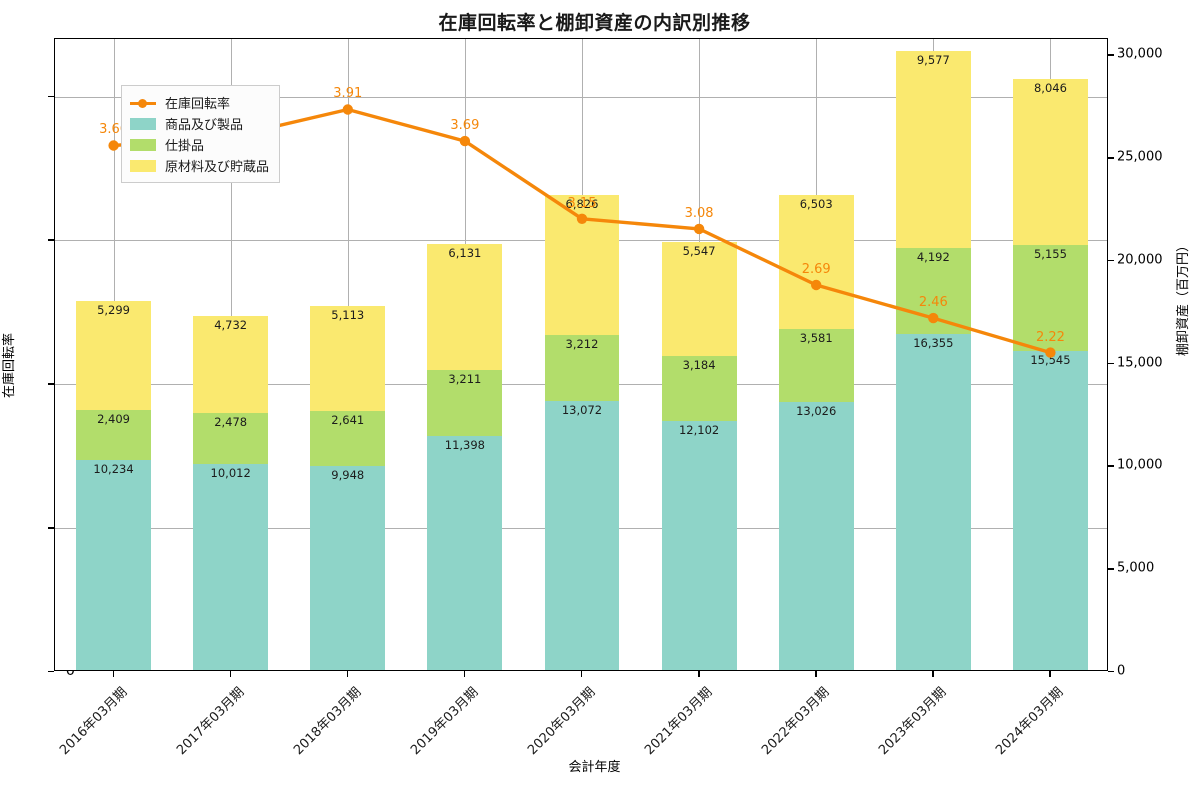 This screenshot has width=1189, height=789. Describe the element at coordinates (348, 438) in the screenshot. I see `bar-segment: 2,641` at that location.